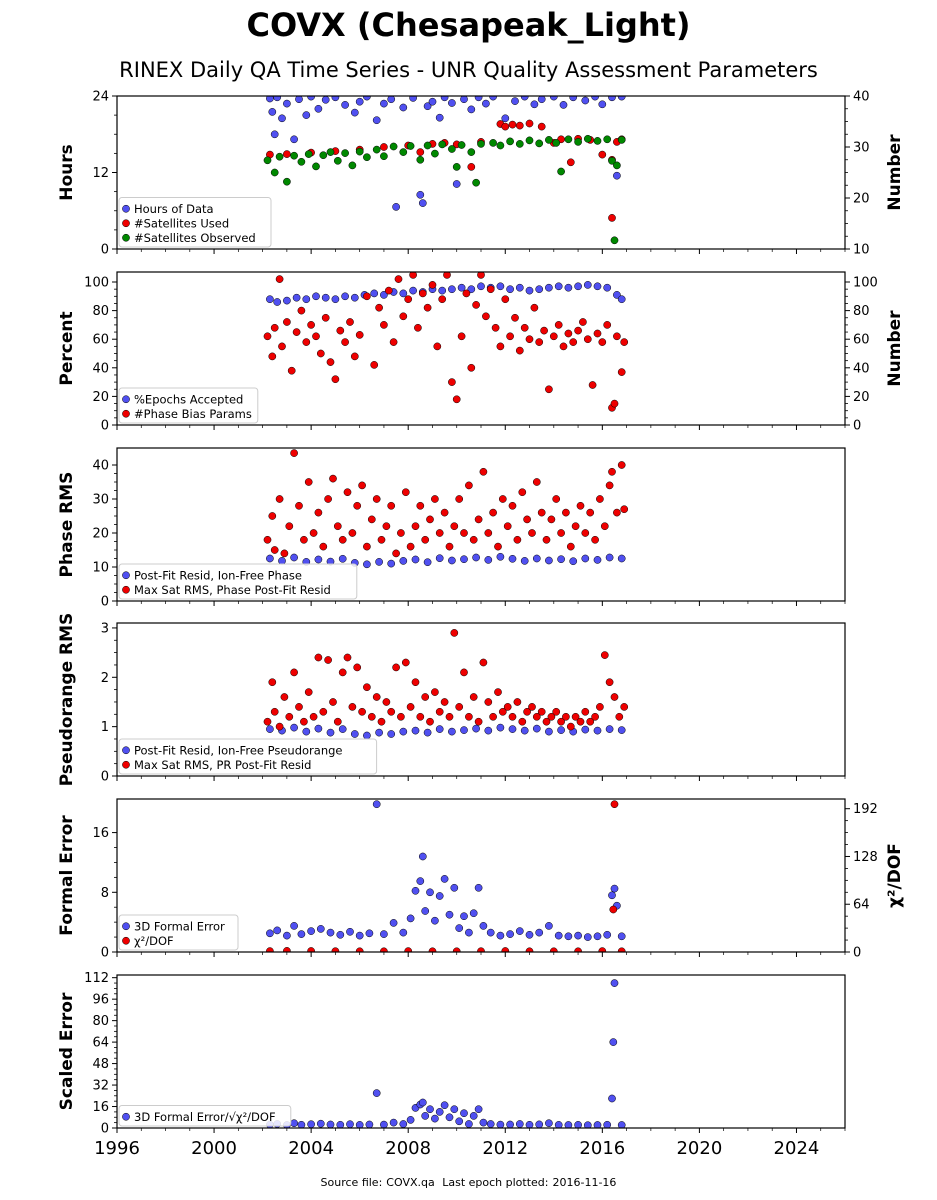  I want to click on y-tick-label: 2, so click(105, 678).